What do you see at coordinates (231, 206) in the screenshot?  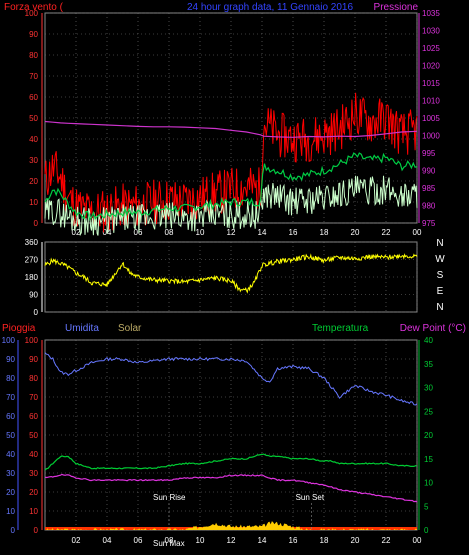 I see `wind-low-line` at bounding box center [231, 206].